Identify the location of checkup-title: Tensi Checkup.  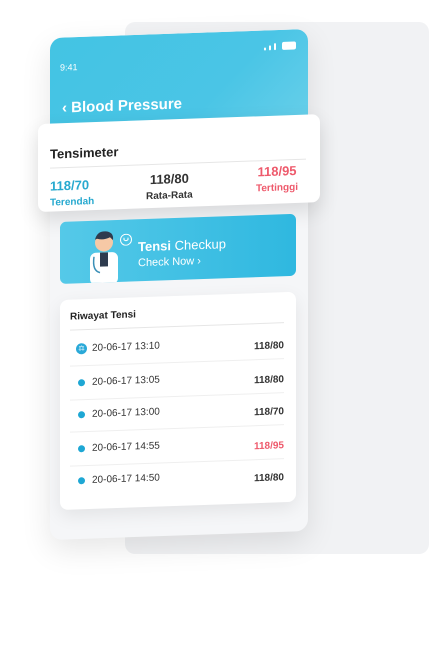
(182, 245).